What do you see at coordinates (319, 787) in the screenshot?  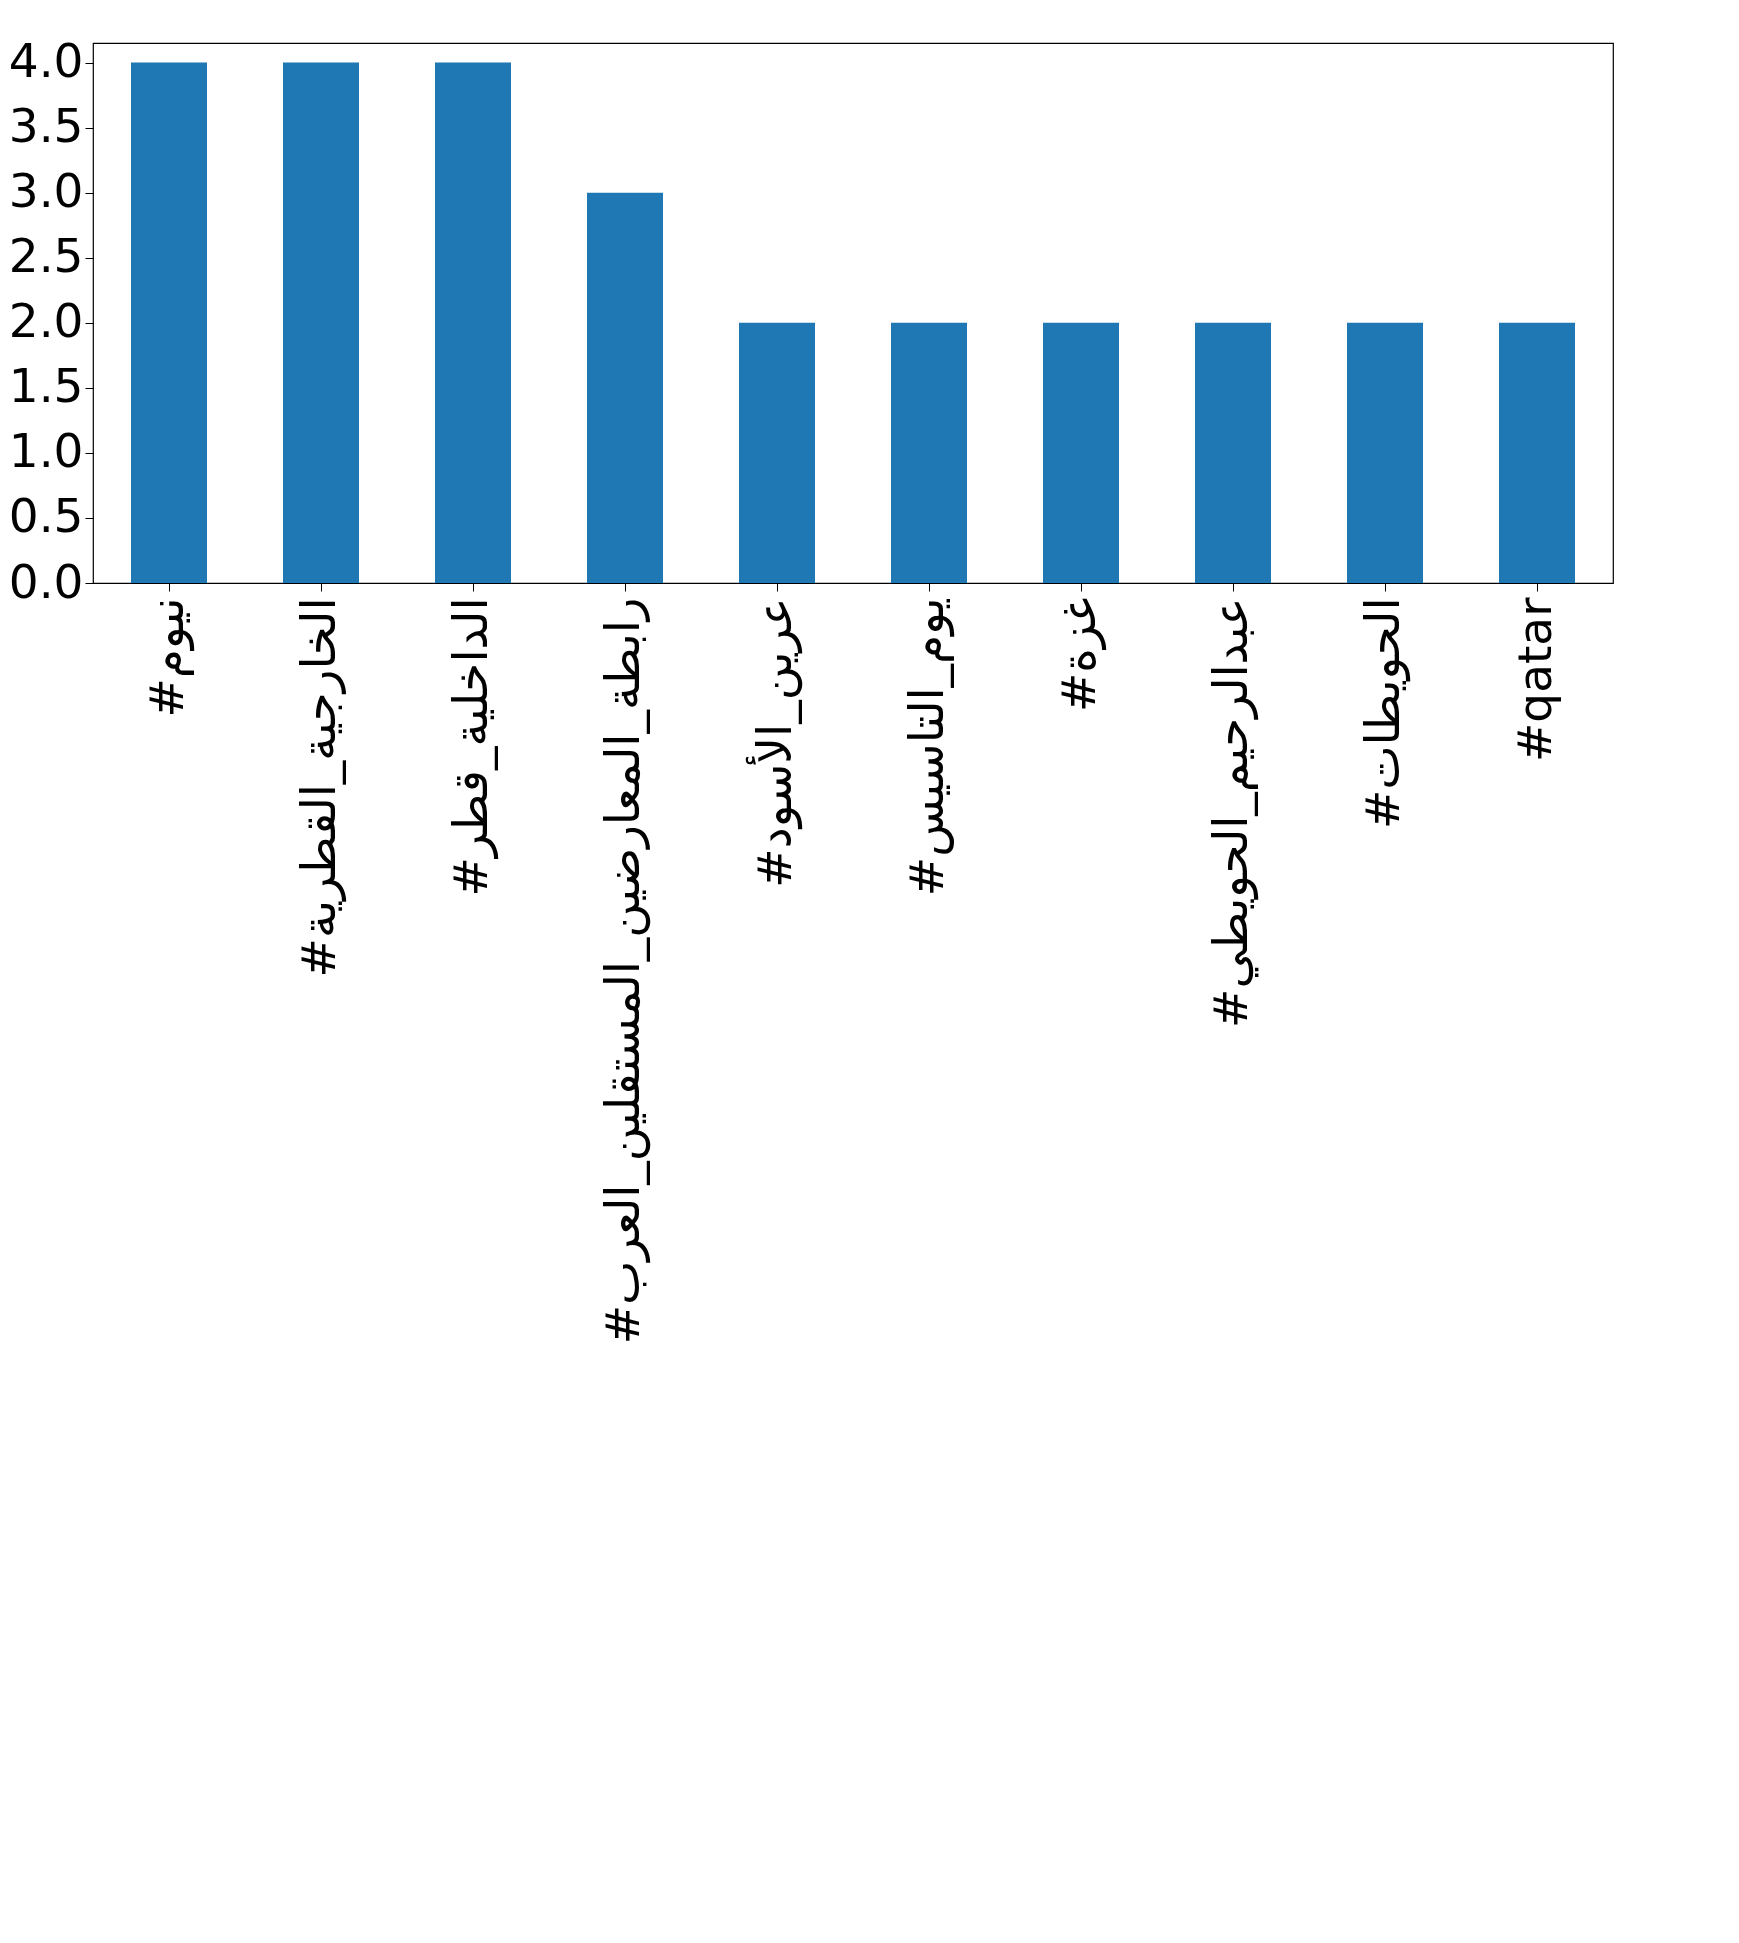 I see `x-tick-label: #الخارجية_القطرية` at bounding box center [319, 787].